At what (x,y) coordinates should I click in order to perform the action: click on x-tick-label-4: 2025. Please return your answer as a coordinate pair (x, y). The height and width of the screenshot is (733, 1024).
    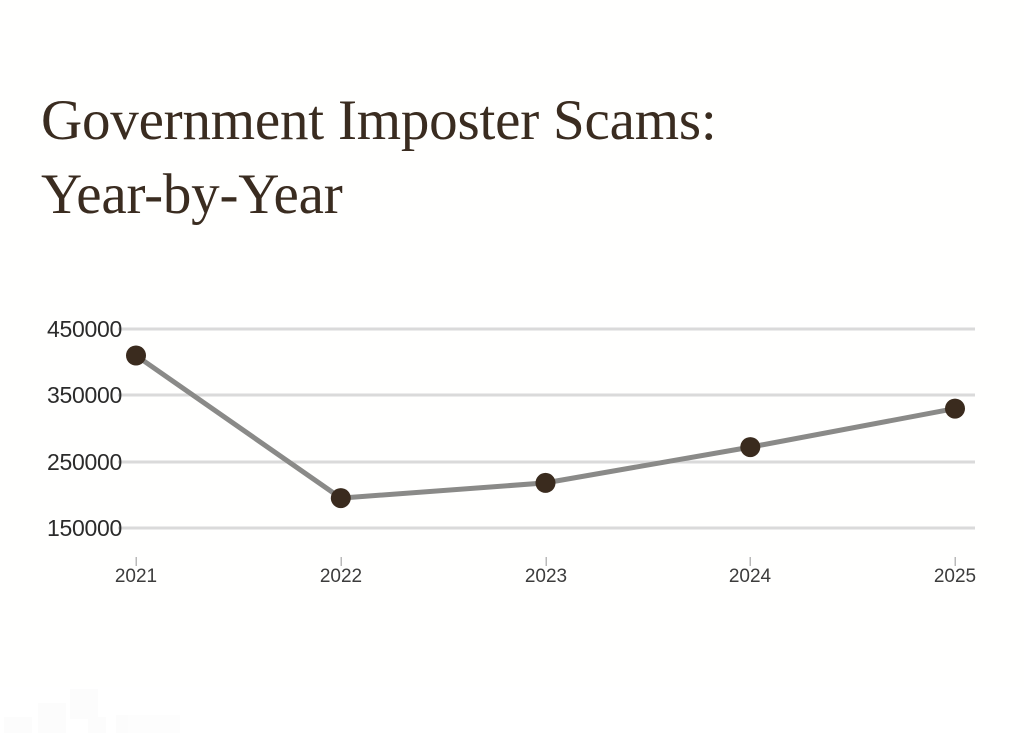
    Looking at the image, I should click on (955, 576).